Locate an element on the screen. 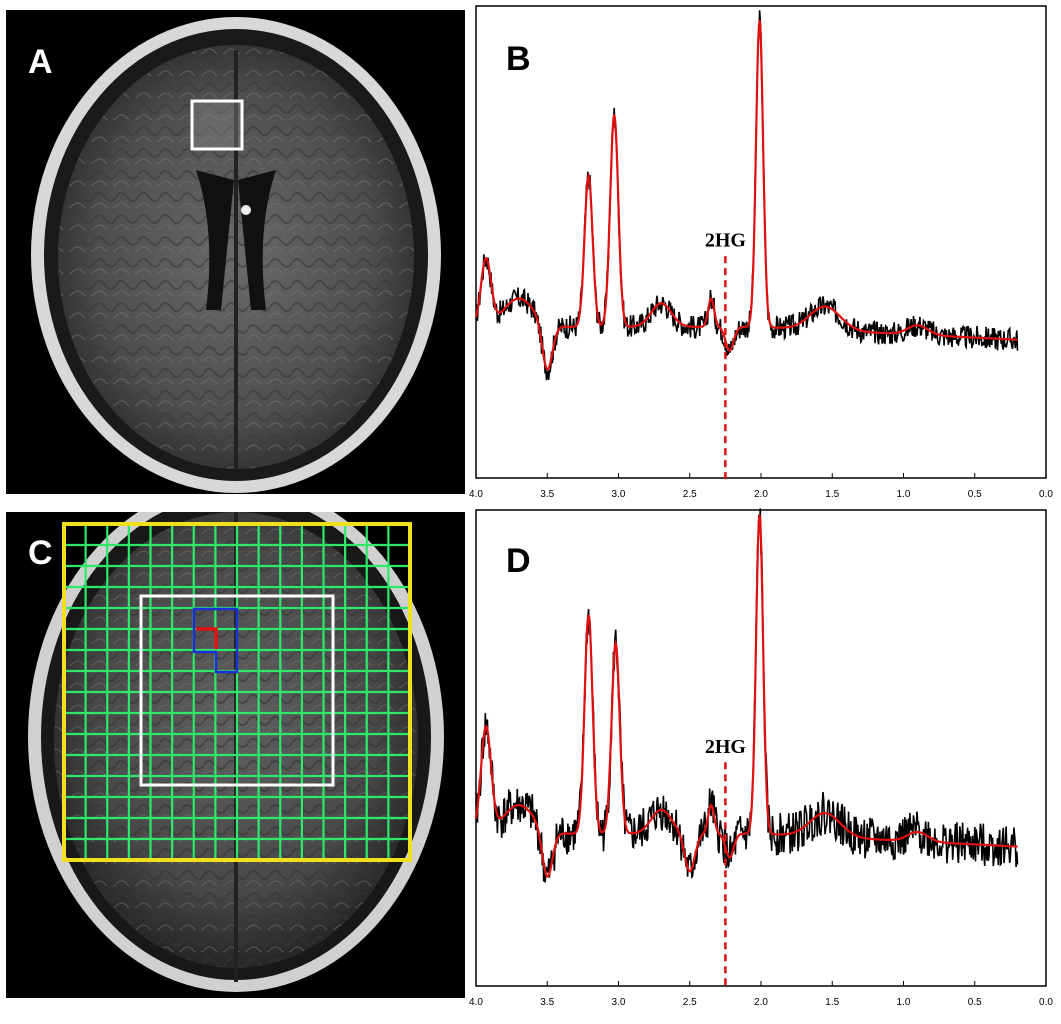  grid-border is located at coordinates (237, 692).